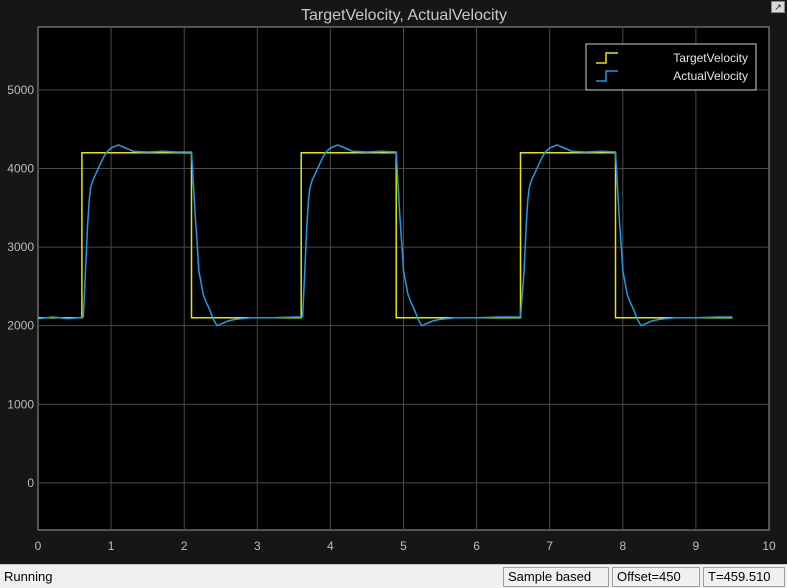 Image resolution: width=787 pixels, height=588 pixels. What do you see at coordinates (20, 90) in the screenshot?
I see `y-tick-label: 5000` at bounding box center [20, 90].